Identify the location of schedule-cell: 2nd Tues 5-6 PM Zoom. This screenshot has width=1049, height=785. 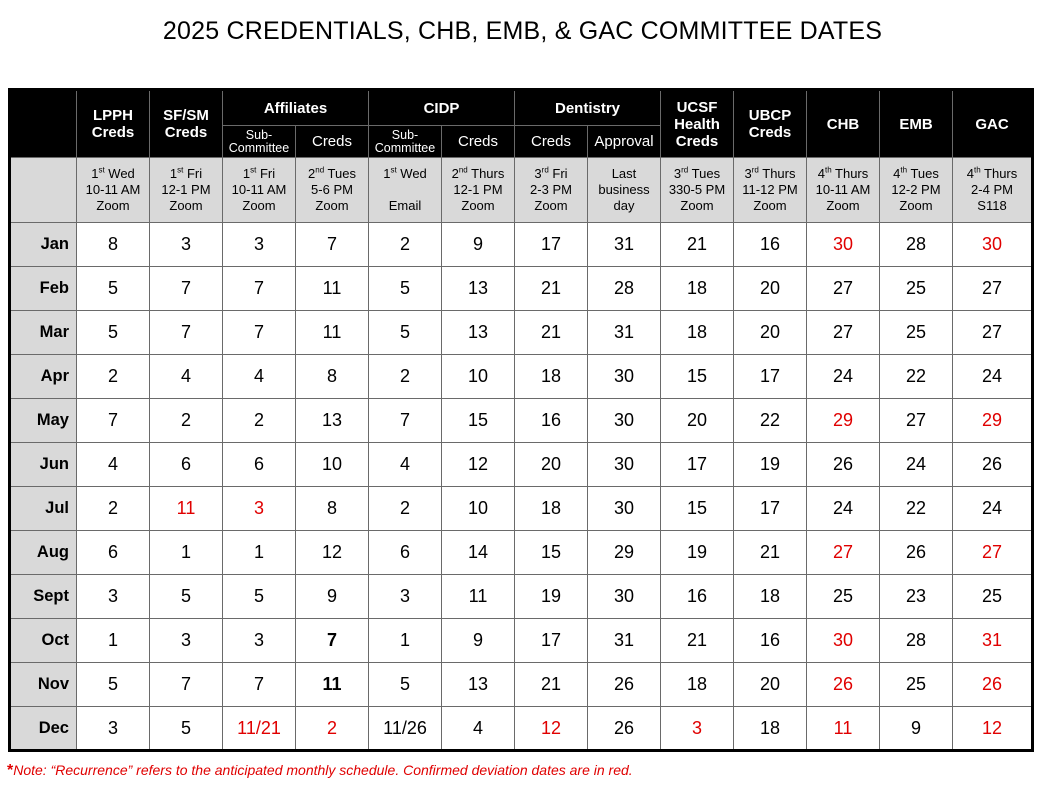
(332, 190).